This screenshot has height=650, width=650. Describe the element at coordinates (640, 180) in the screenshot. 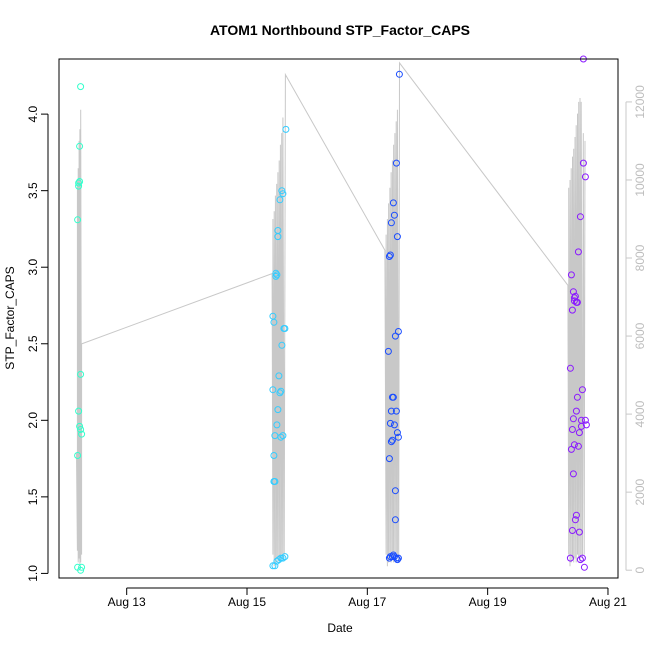

I see `y2-tick-label: 10000` at that location.